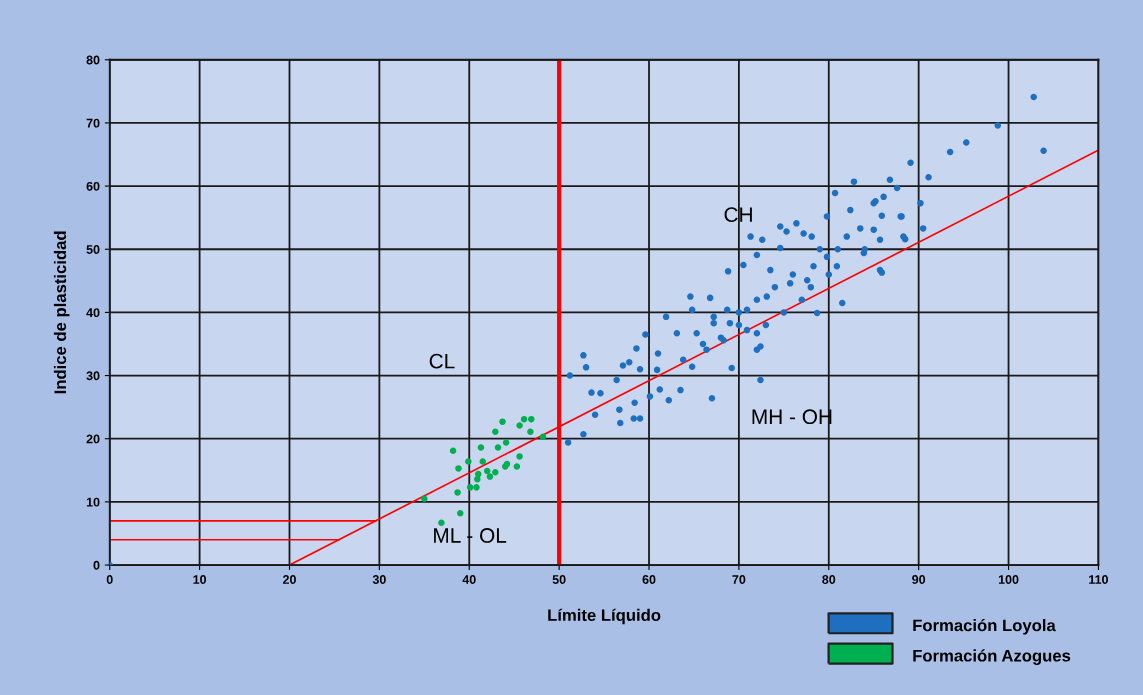 The image size is (1143, 695). What do you see at coordinates (200, 579) in the screenshot?
I see `x-tick-label: 10` at bounding box center [200, 579].